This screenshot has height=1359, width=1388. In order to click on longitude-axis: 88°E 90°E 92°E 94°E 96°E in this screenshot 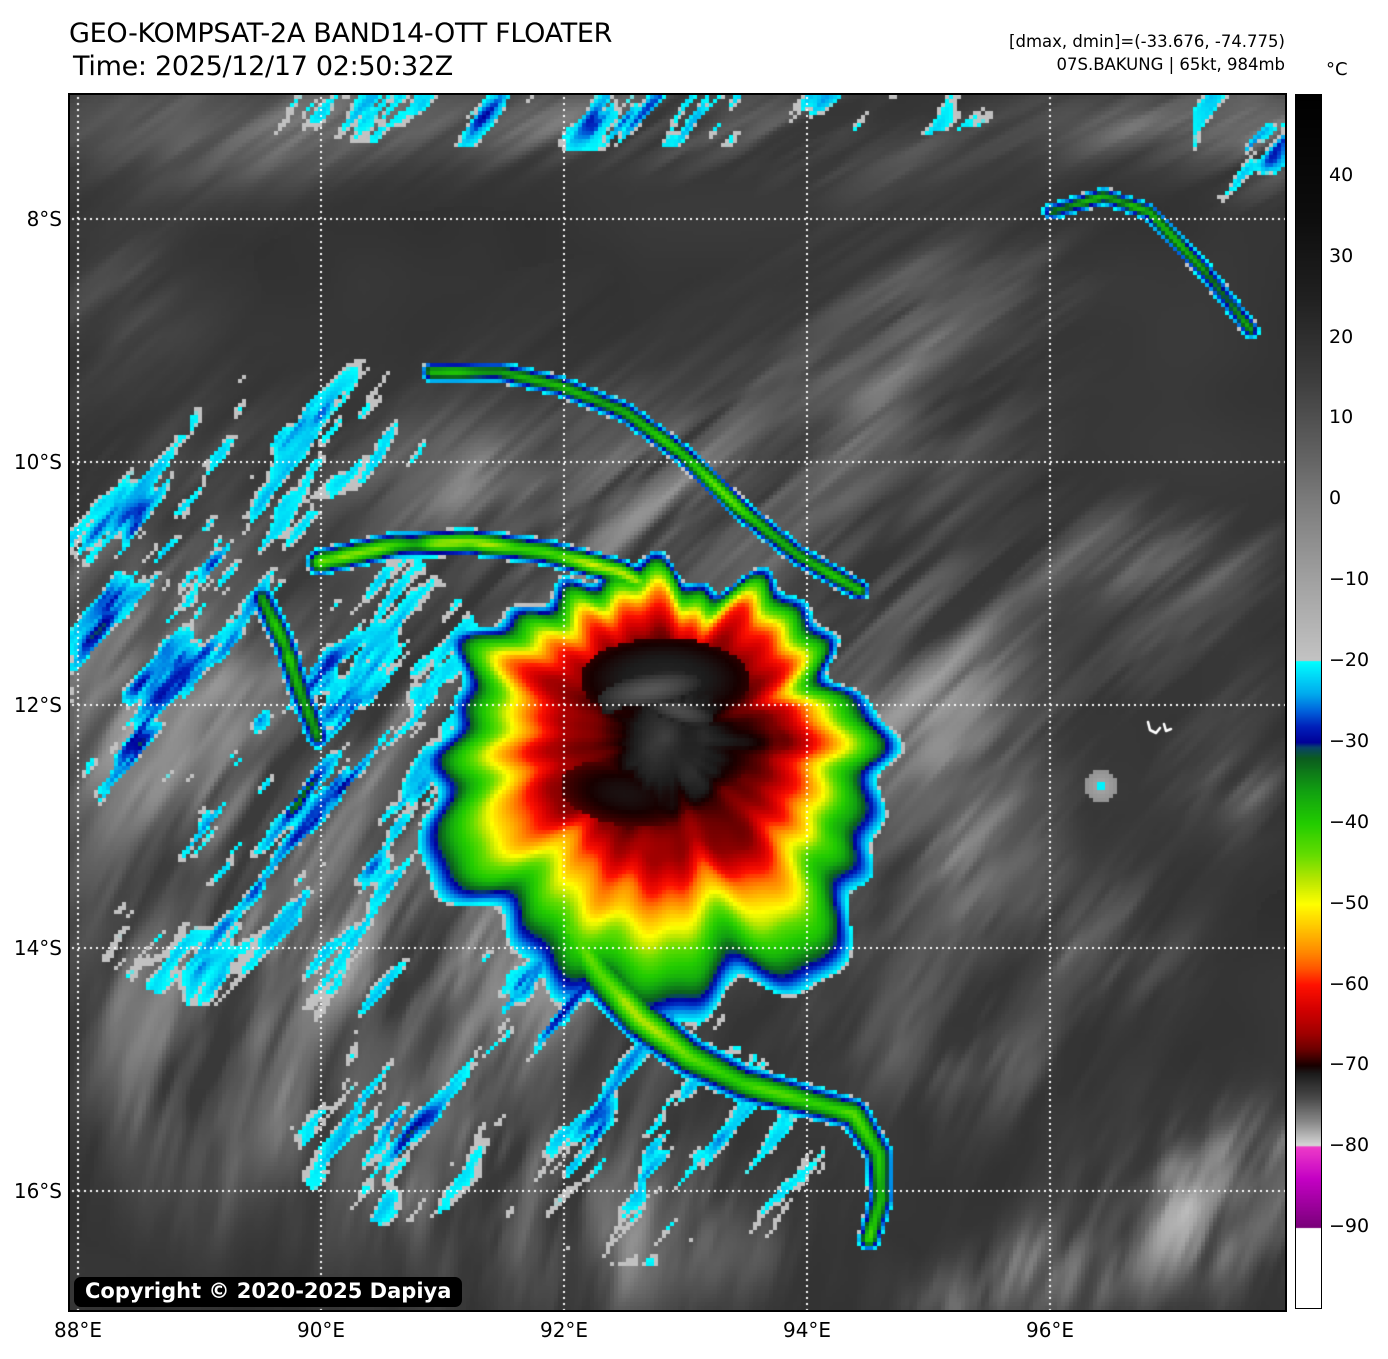, I will do `click(669, 1333)`.